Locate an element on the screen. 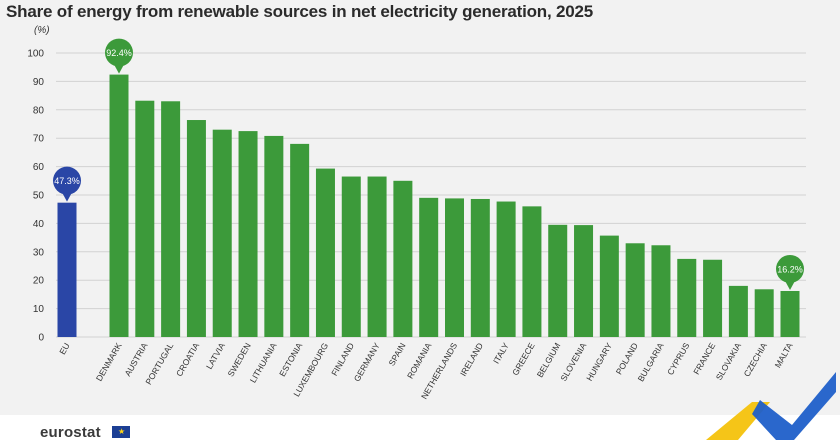  callout-denmark: 92.4% is located at coordinates (119, 56).